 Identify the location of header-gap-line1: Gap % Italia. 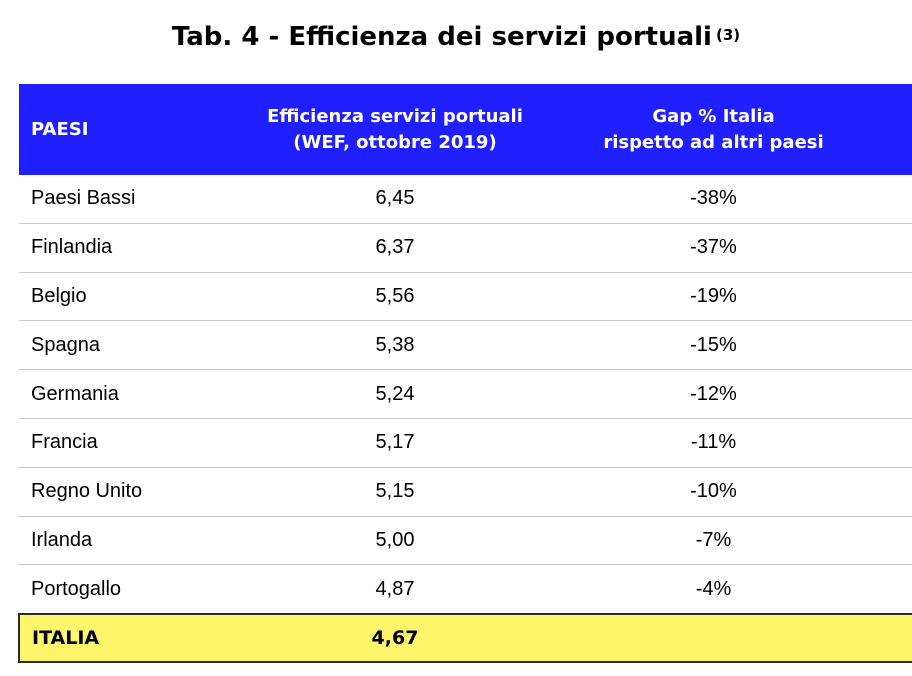
(713, 116).